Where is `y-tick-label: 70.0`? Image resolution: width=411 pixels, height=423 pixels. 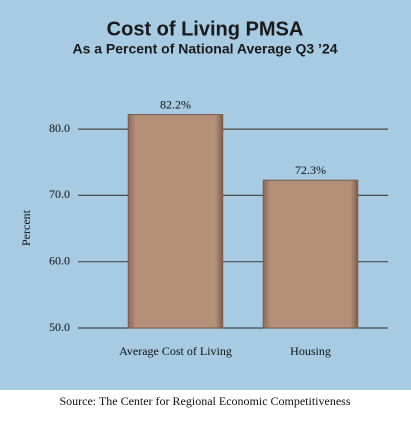
y-tick-label: 70.0 is located at coordinates (59, 194).